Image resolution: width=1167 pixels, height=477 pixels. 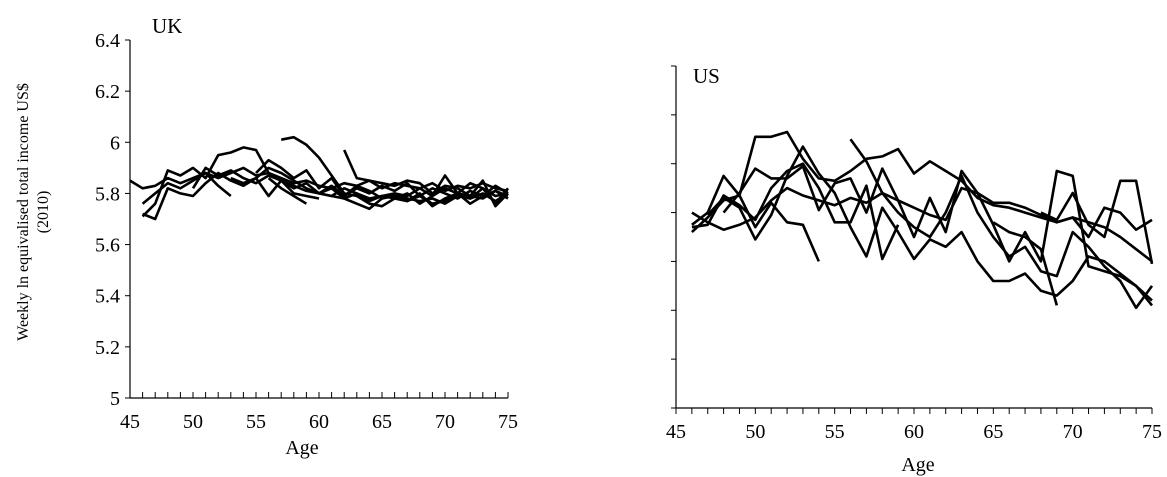 What do you see at coordinates (107, 194) in the screenshot?
I see `y-tick-label: 5.8` at bounding box center [107, 194].